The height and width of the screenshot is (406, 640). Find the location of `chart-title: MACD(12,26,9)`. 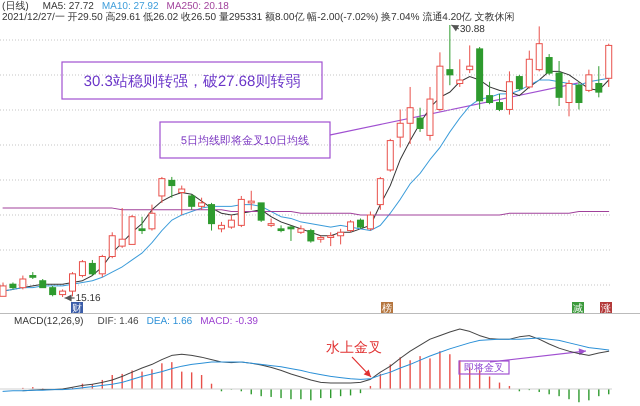

chart-title: MACD(12,26,9) is located at coordinates (49, 321).